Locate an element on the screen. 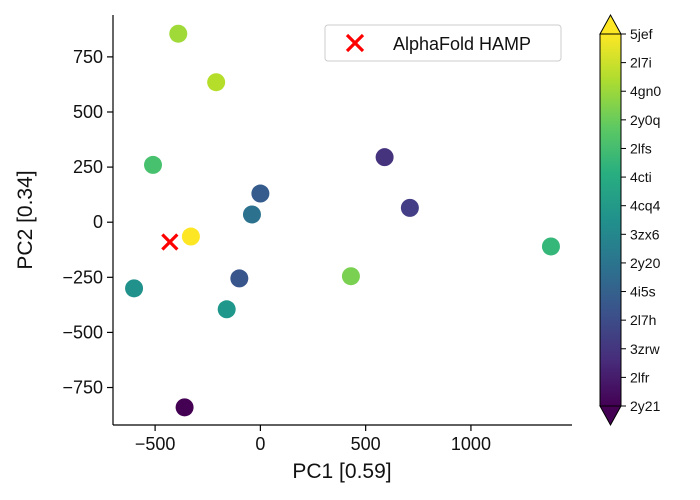  scatter-point-5jef is located at coordinates (190, 236).